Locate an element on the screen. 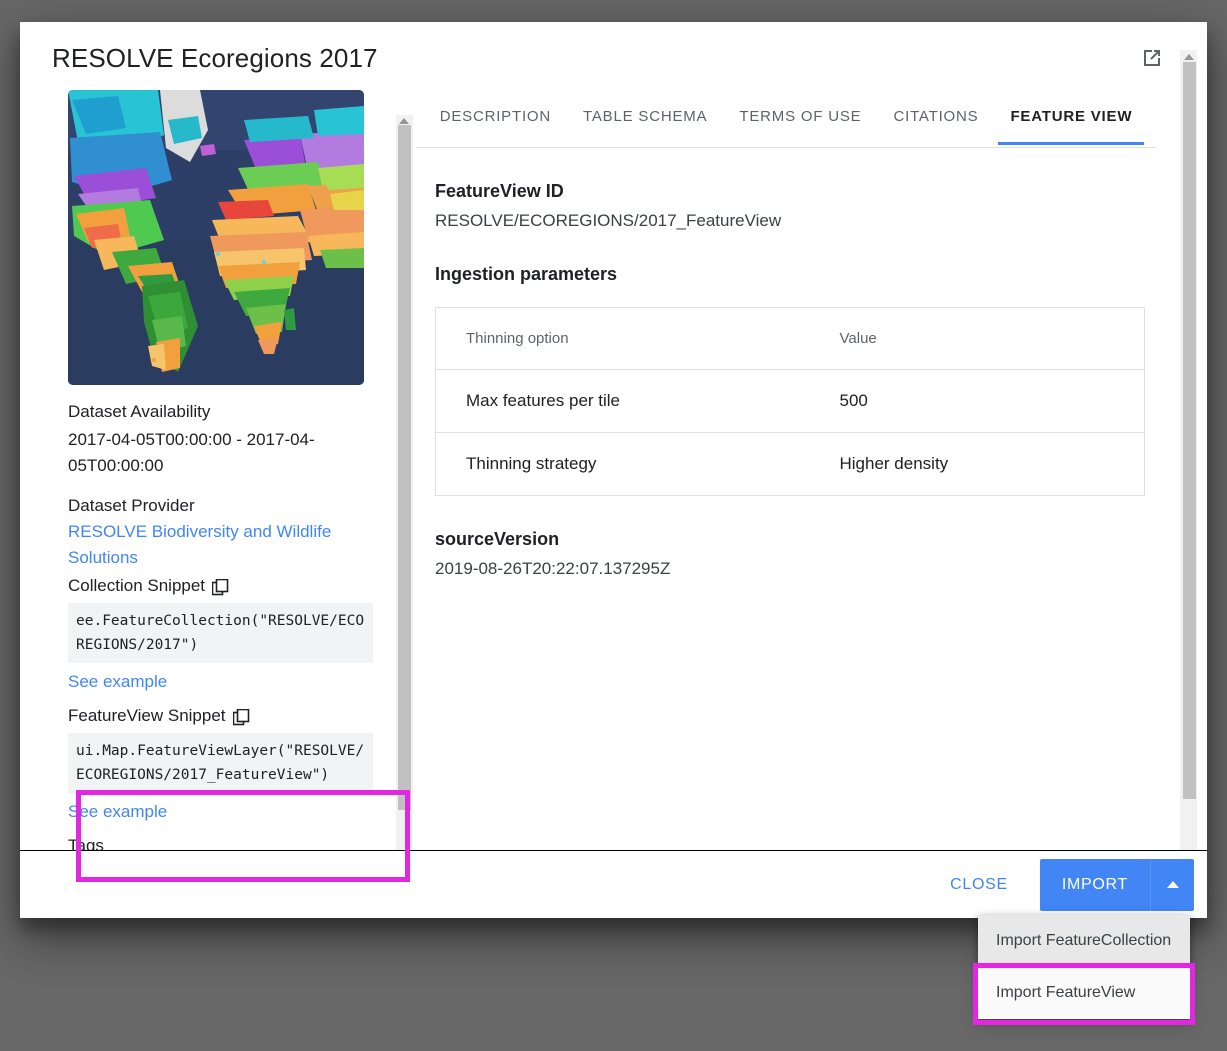  dataset-provider-label: Dataset Provider is located at coordinates (131, 505).